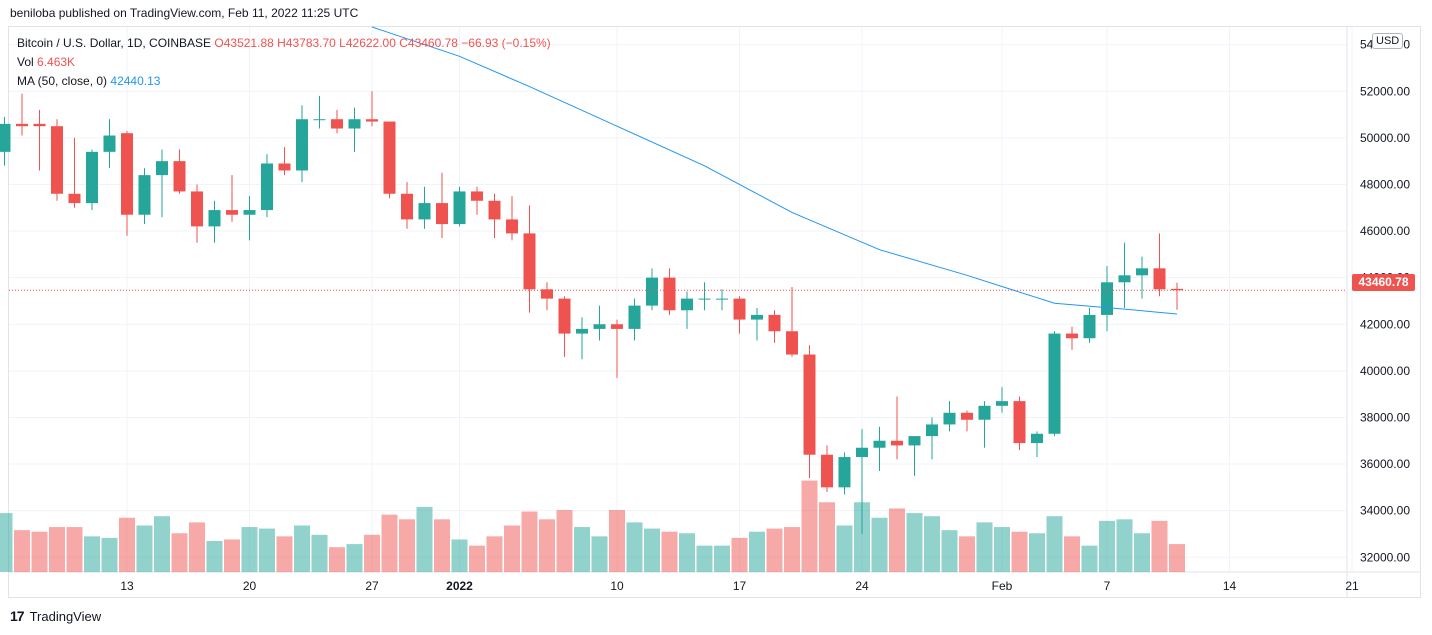 This screenshot has height=635, width=1432. Describe the element at coordinates (135, 81) in the screenshot. I see `ma-value: 42440.13` at that location.